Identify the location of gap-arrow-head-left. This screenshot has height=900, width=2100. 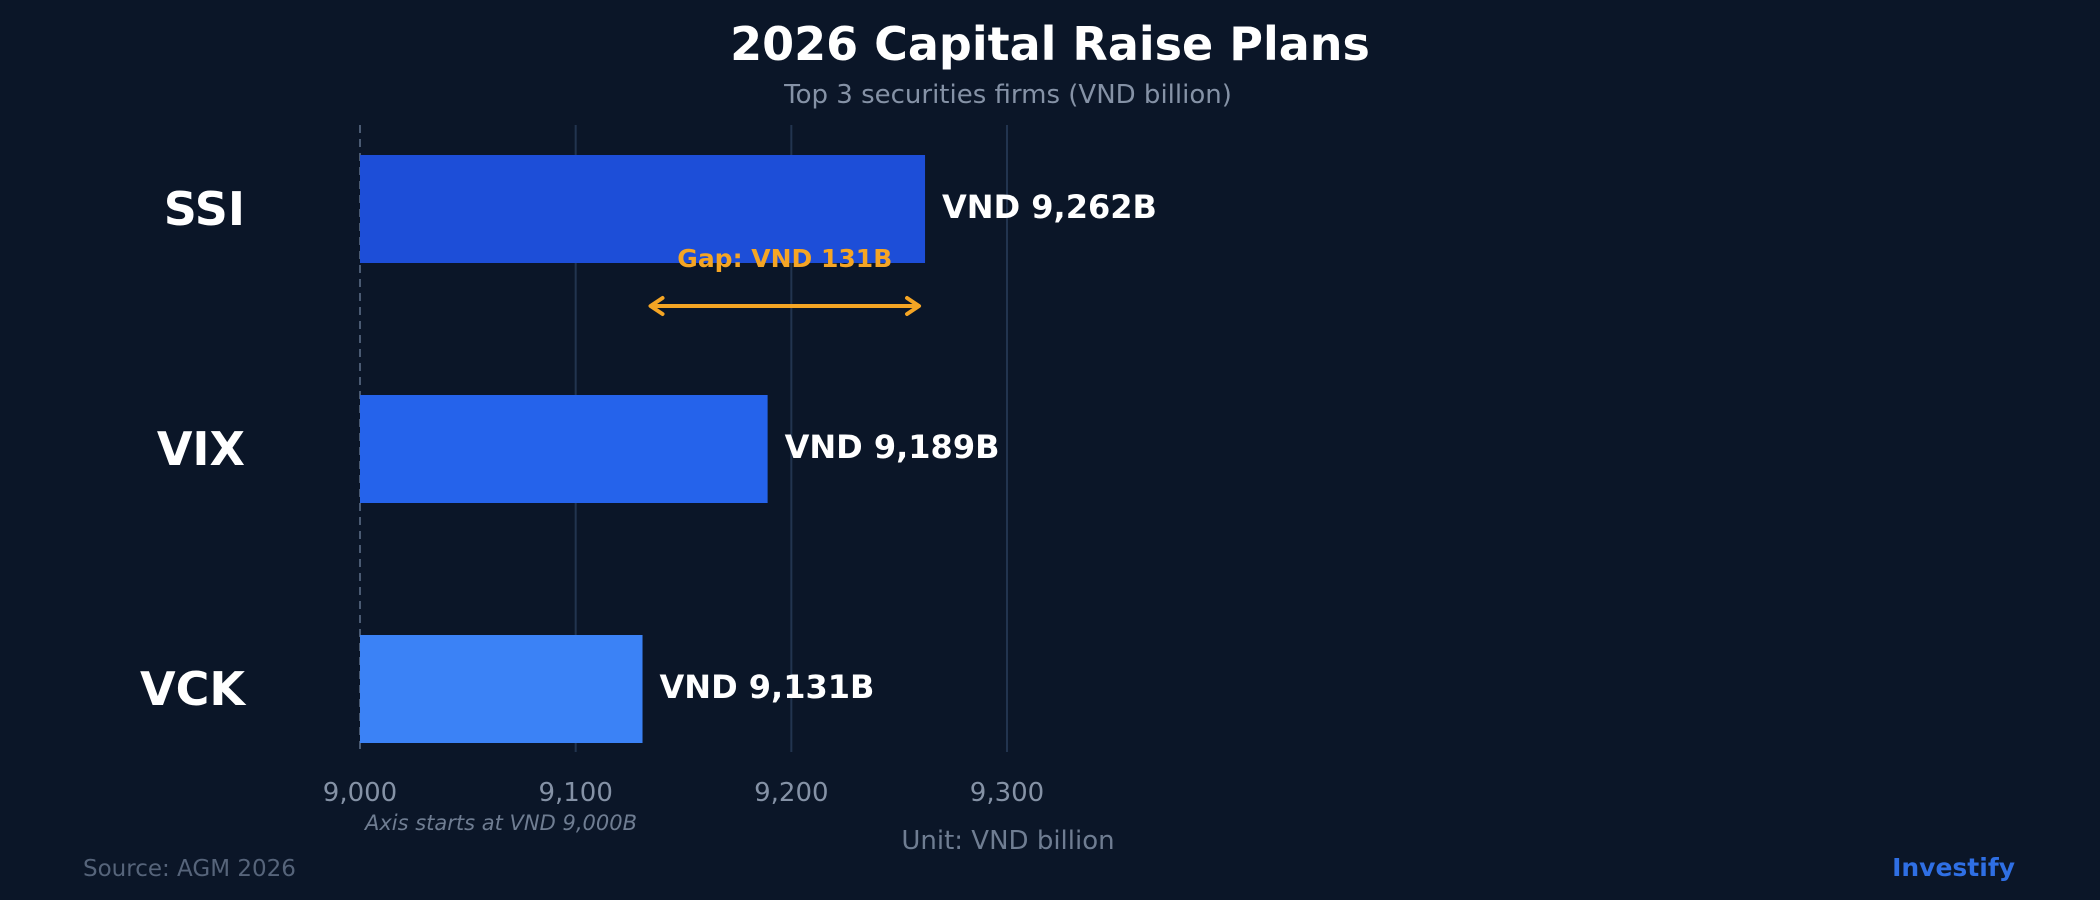
(656, 306).